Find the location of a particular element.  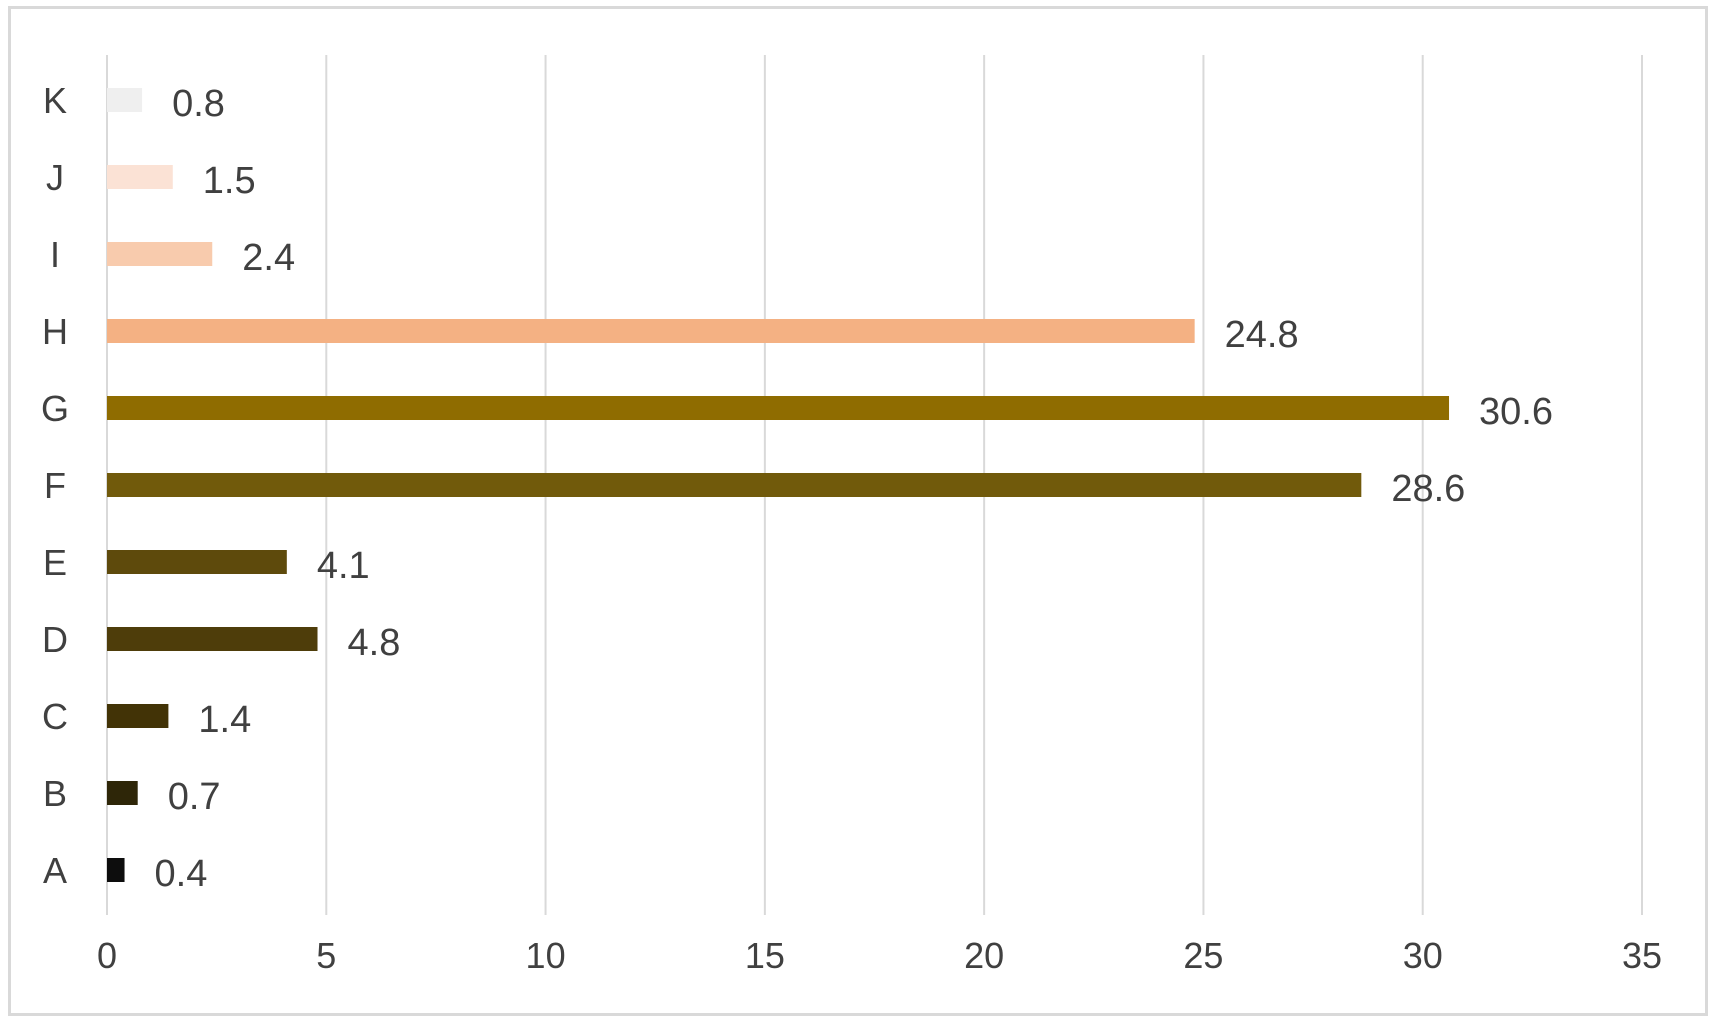

x-tick-label-0: 0 is located at coordinates (107, 955).